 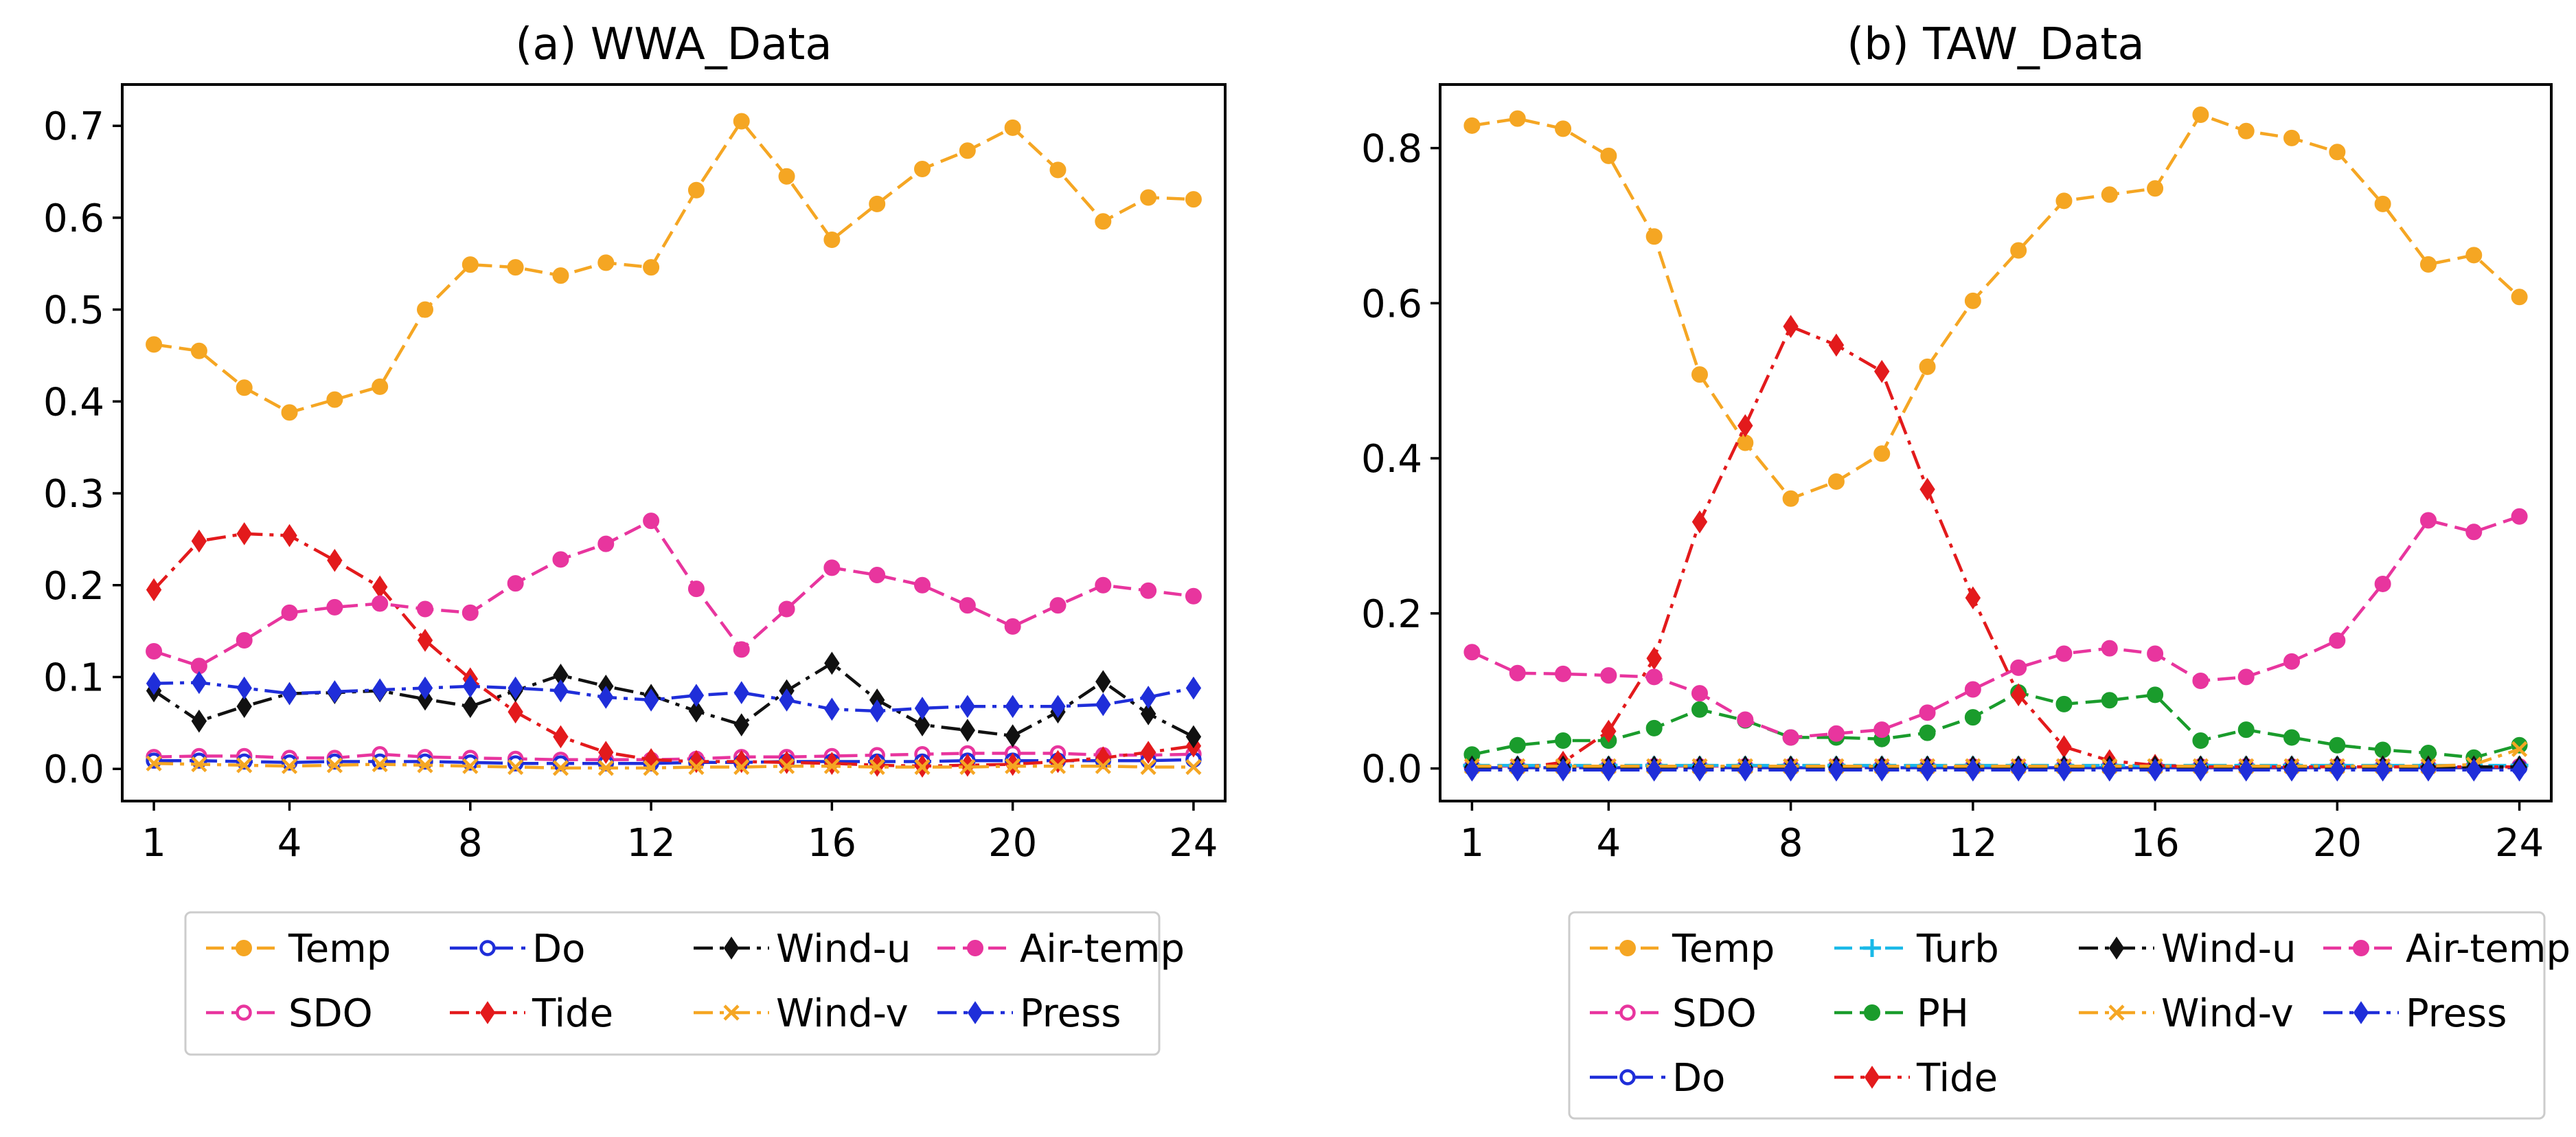 What do you see at coordinates (1995, 44) in the screenshot?
I see `chart-title: (b) TAW_Data` at bounding box center [1995, 44].